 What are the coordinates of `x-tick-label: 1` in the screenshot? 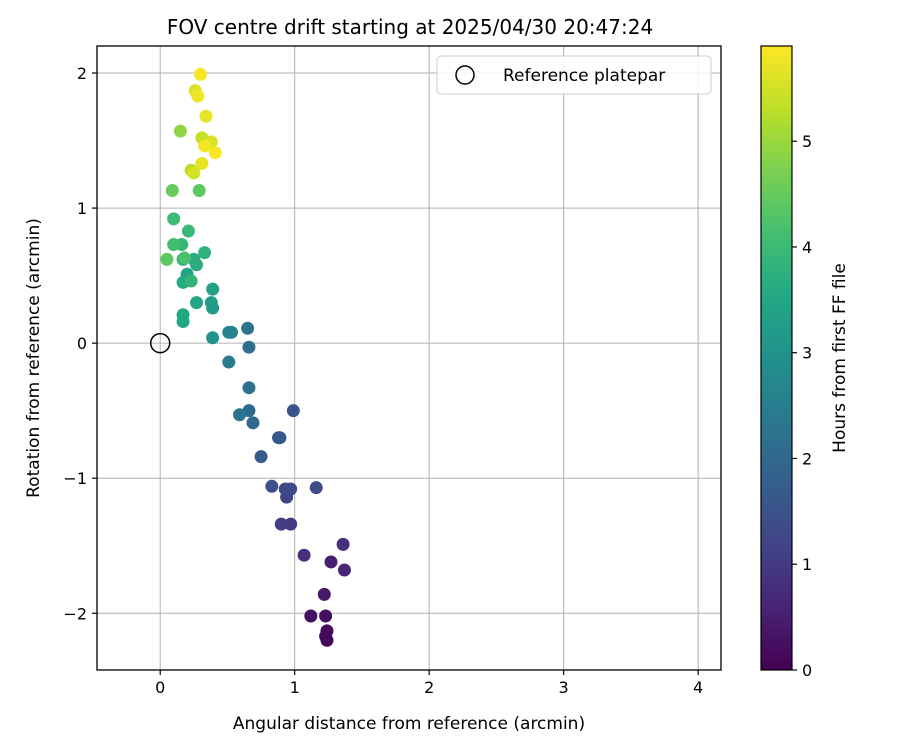 It's located at (295, 687).